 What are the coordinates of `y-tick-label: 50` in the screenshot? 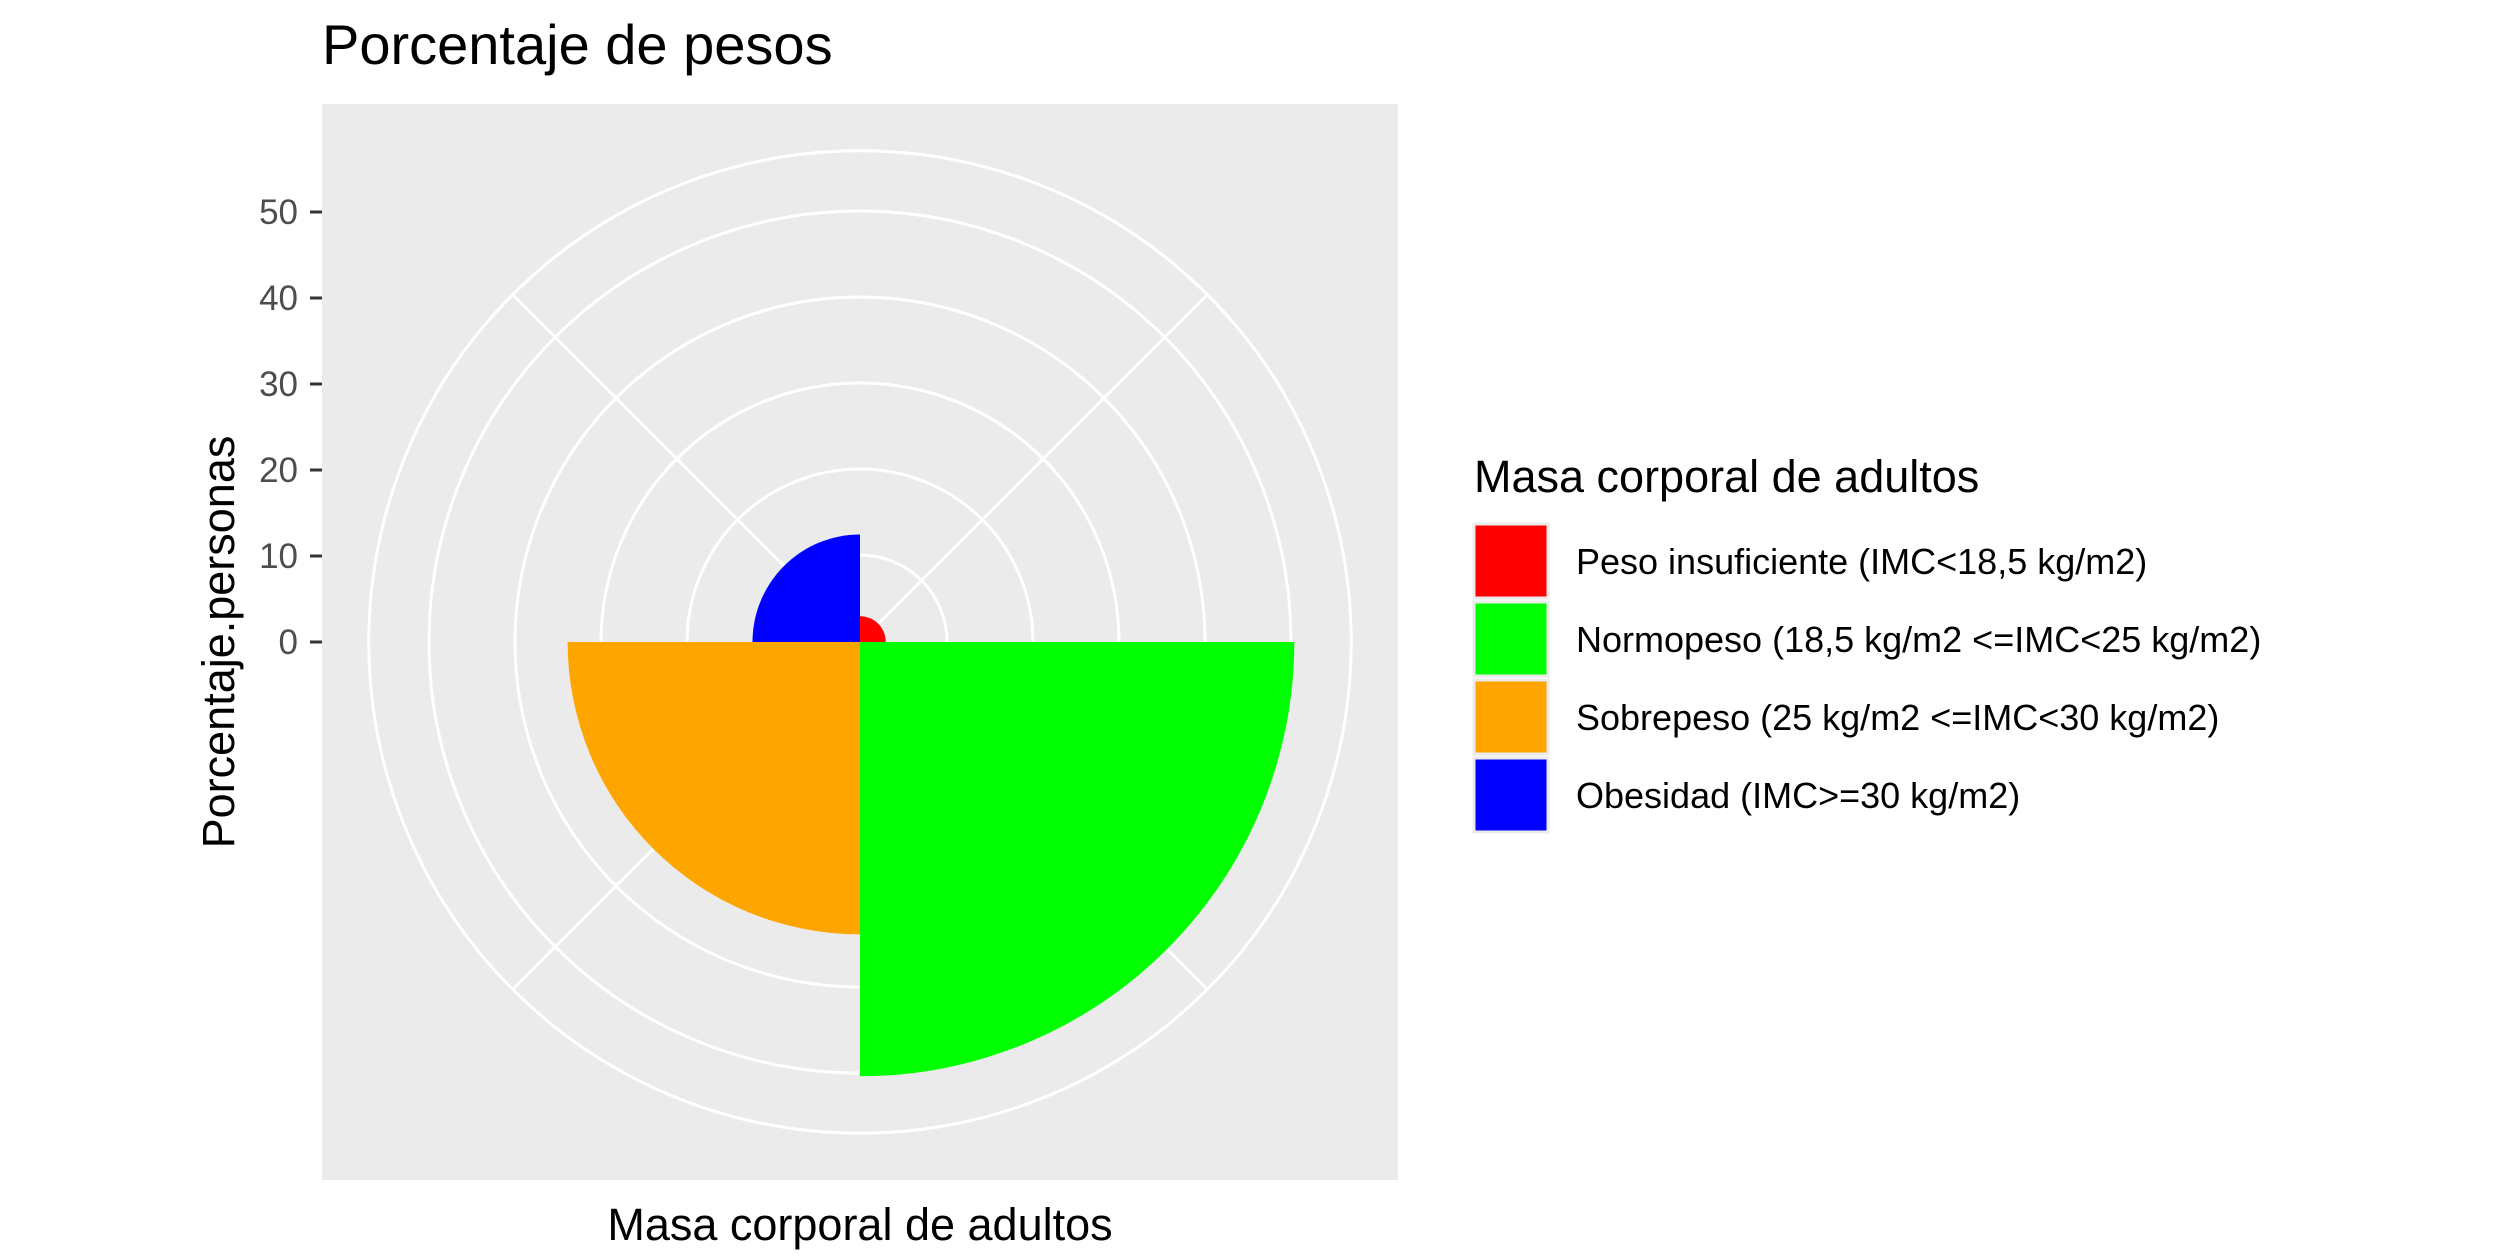 It's located at (278, 212).